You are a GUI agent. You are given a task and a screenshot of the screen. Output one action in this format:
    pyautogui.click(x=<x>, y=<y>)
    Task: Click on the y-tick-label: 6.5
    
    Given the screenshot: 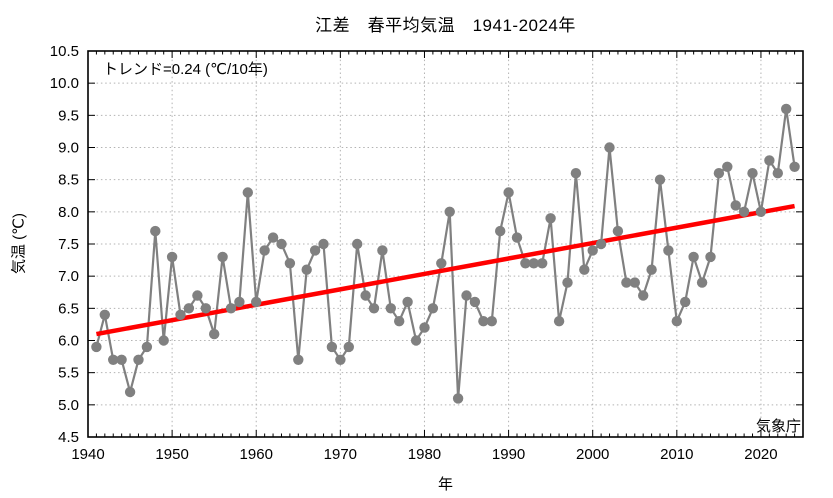 What is the action you would take?
    pyautogui.click(x=68, y=308)
    